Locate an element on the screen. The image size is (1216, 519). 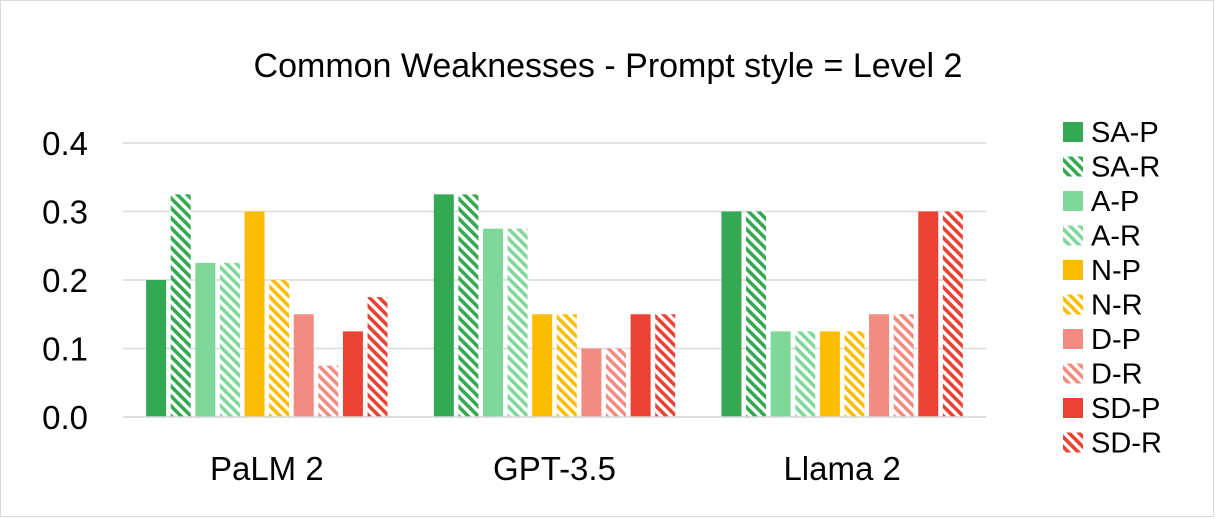
legend-item: D-P is located at coordinates (1102, 340).